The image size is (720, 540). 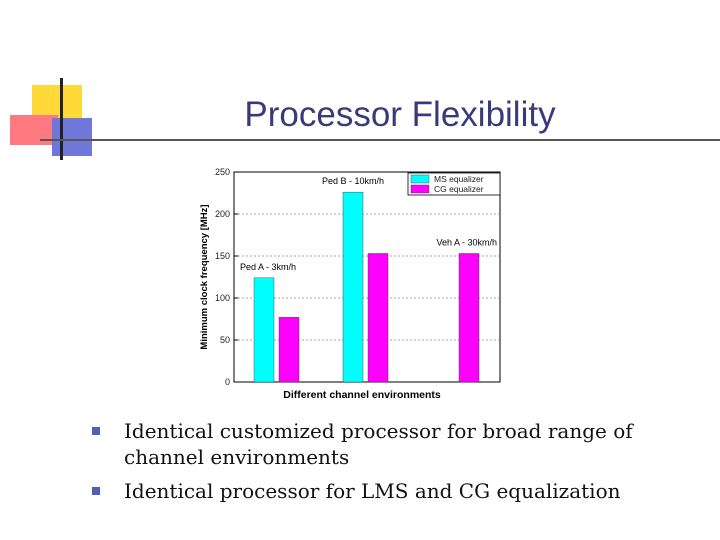 What do you see at coordinates (362, 395) in the screenshot?
I see `x-axis-label: Different channel environments` at bounding box center [362, 395].